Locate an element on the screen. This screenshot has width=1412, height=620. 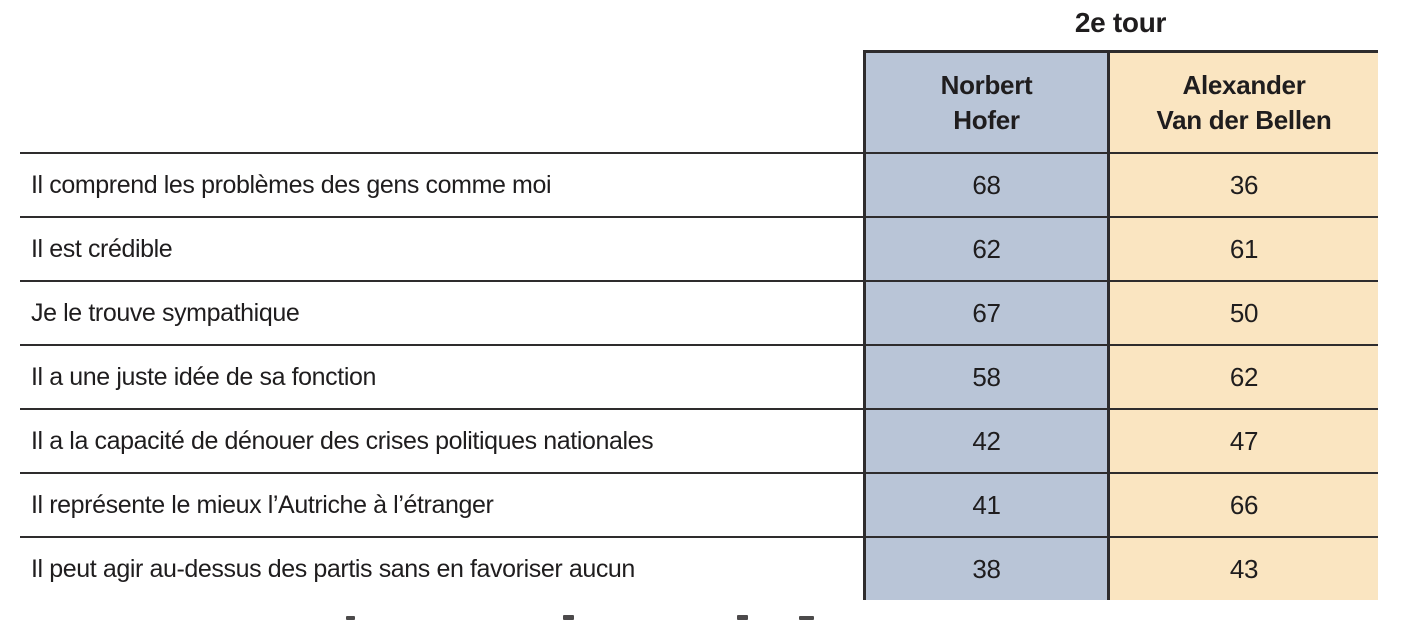
column-header-vanderbellen: Alexander Van der Bellen is located at coordinates (1244, 101).